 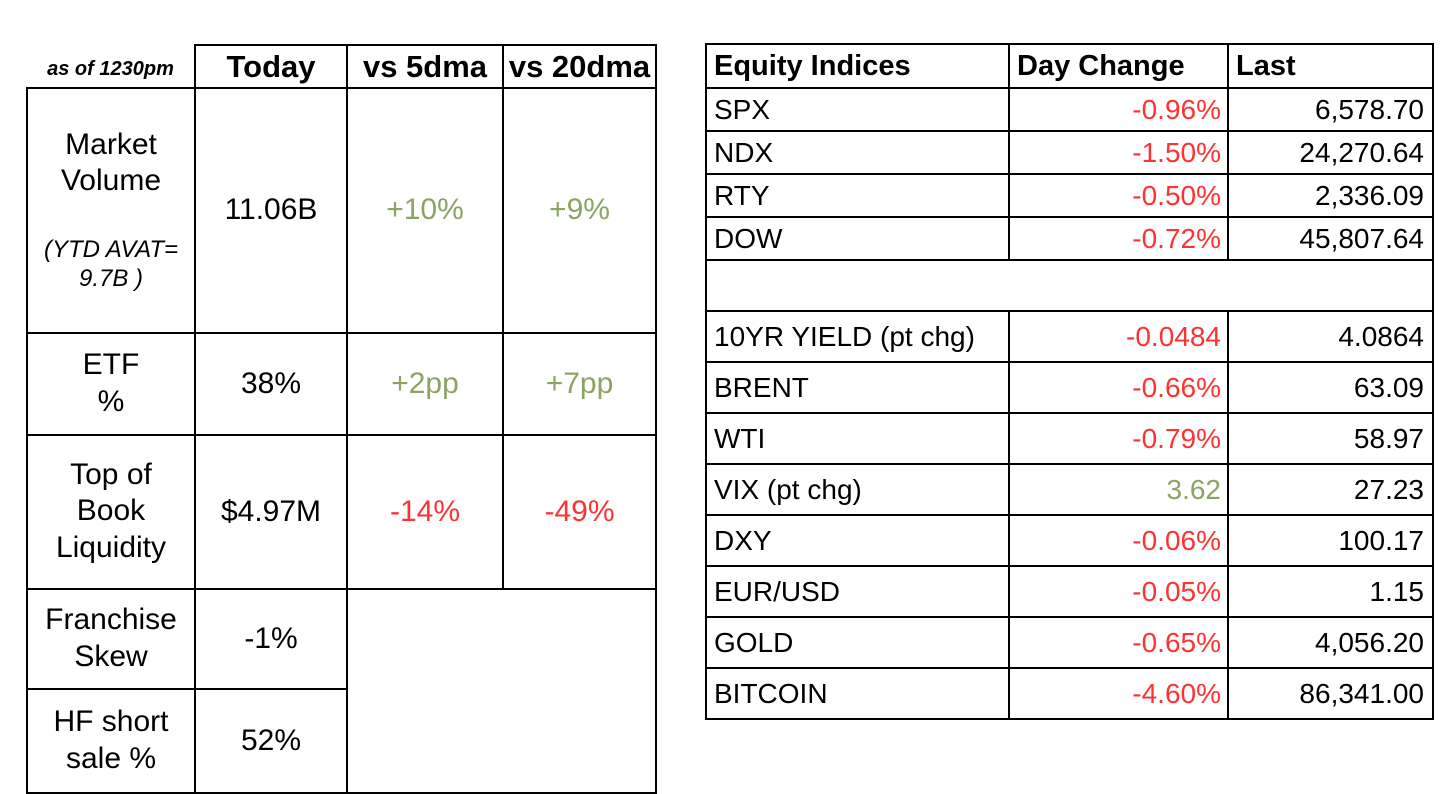 I want to click on empty-merged-cell, so click(x=501, y=690).